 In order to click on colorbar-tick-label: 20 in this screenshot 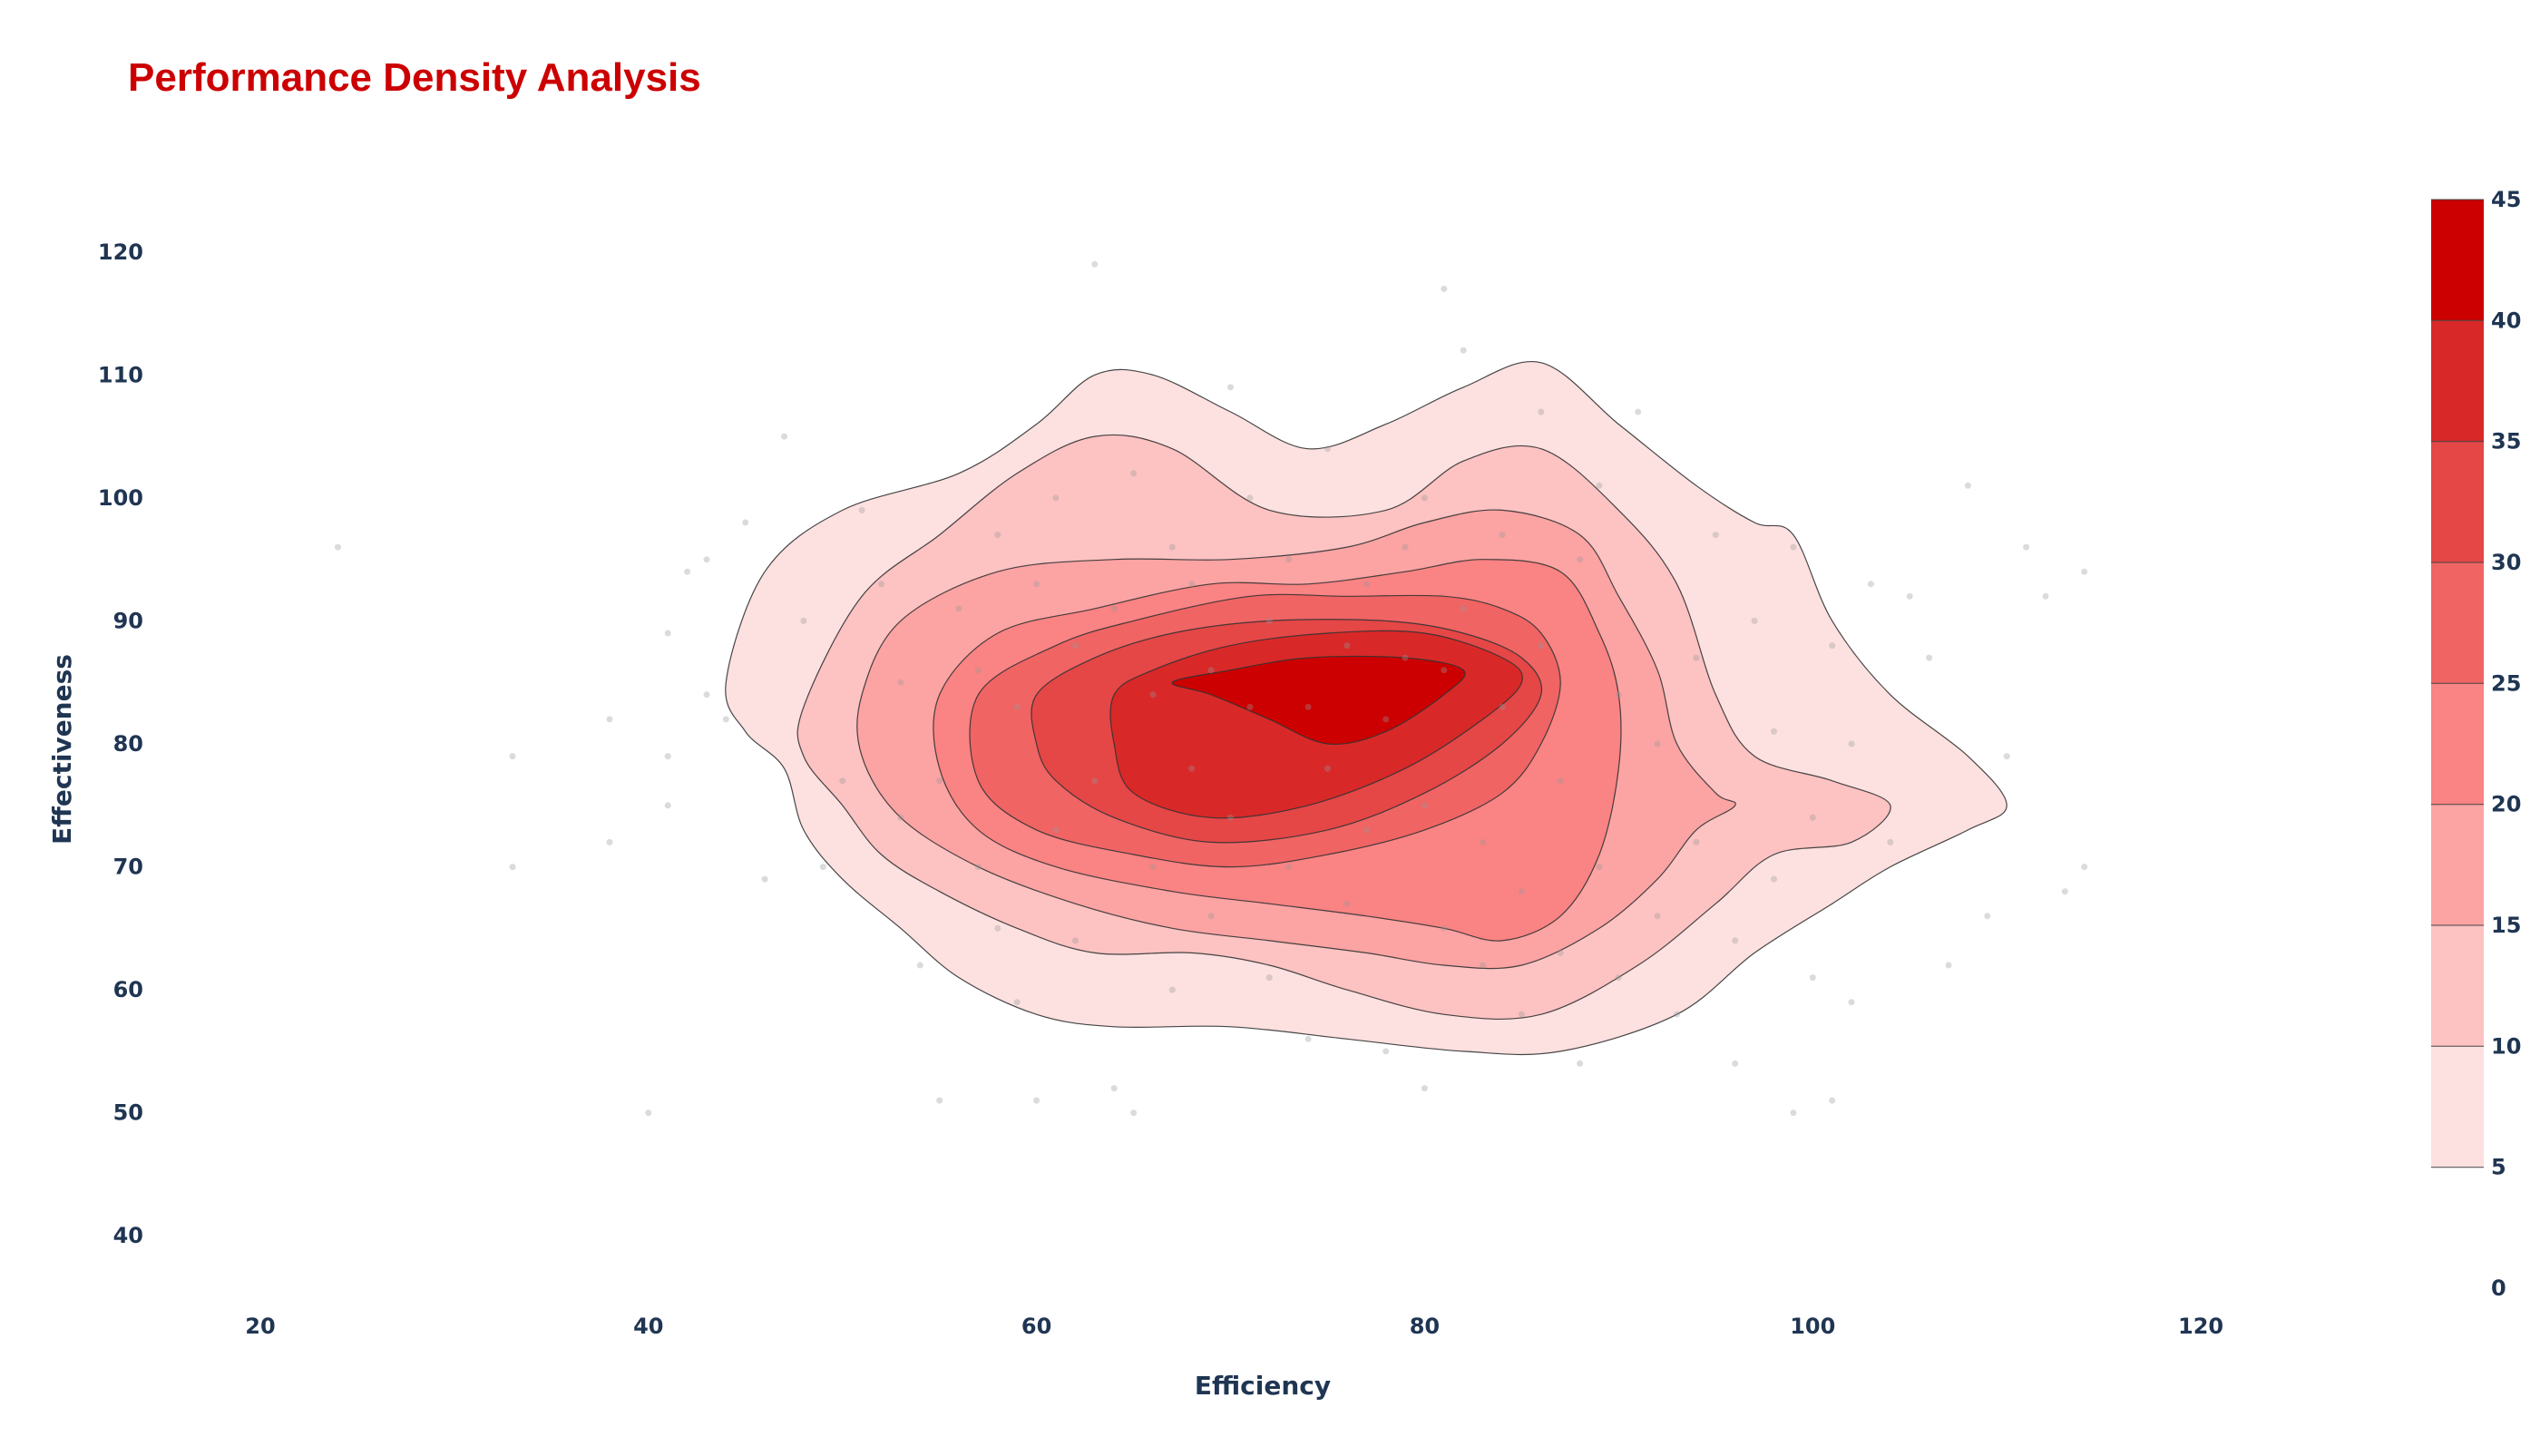, I will do `click(2506, 805)`.